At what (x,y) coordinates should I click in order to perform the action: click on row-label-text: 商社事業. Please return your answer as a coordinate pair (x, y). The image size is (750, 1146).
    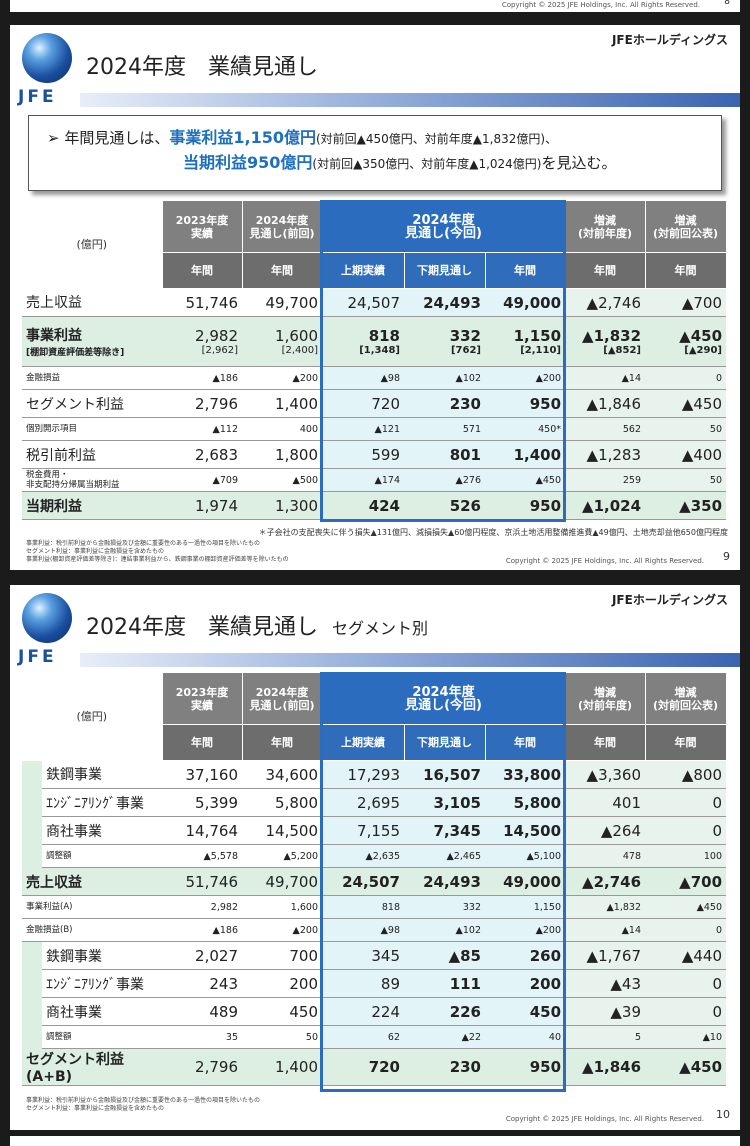
    Looking at the image, I should click on (74, 831).